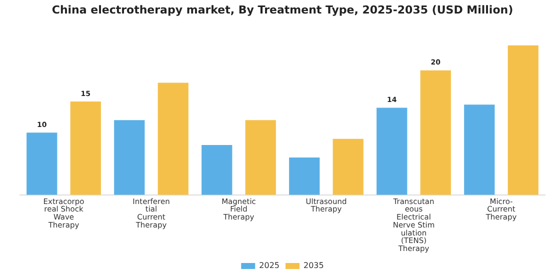  I want to click on chart-title: China electrotherapy market, By Treatment Type, 2025-2035 (USD Million), so click(283, 9).